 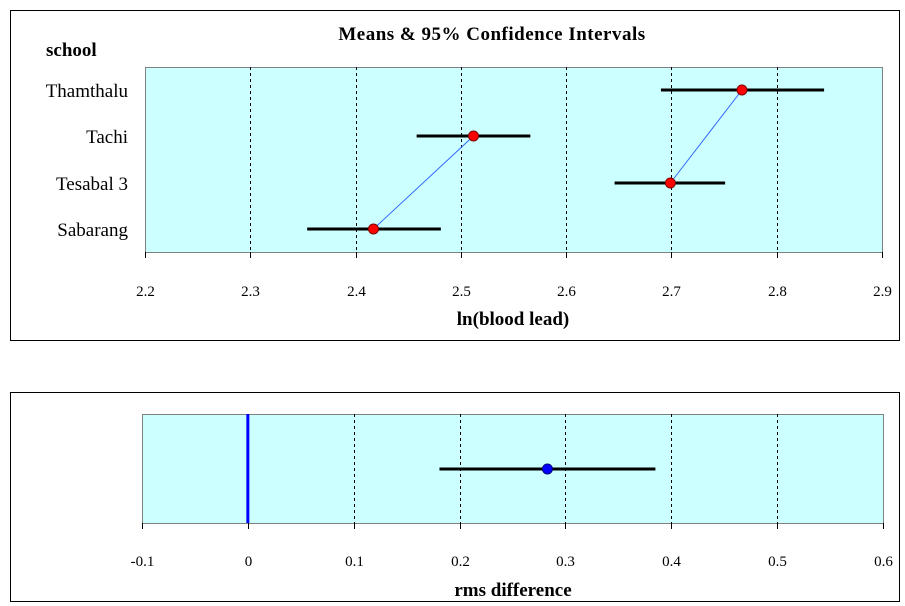 I want to click on chart1-tick-label: 2.5, so click(x=461, y=292).